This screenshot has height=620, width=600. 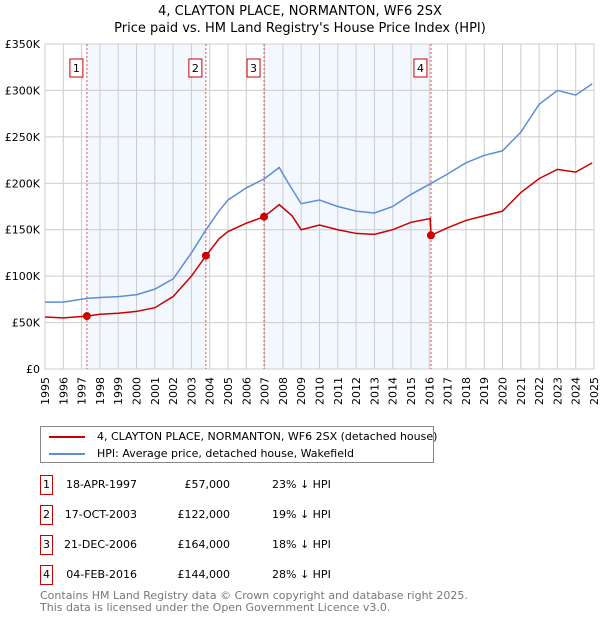 I want to click on x-tick-label: 2010, so click(x=320, y=391).